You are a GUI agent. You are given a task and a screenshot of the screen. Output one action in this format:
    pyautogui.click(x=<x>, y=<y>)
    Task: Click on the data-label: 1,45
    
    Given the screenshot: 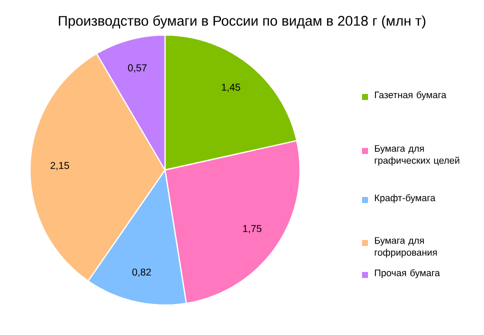 What is the action you would take?
    pyautogui.click(x=231, y=88)
    